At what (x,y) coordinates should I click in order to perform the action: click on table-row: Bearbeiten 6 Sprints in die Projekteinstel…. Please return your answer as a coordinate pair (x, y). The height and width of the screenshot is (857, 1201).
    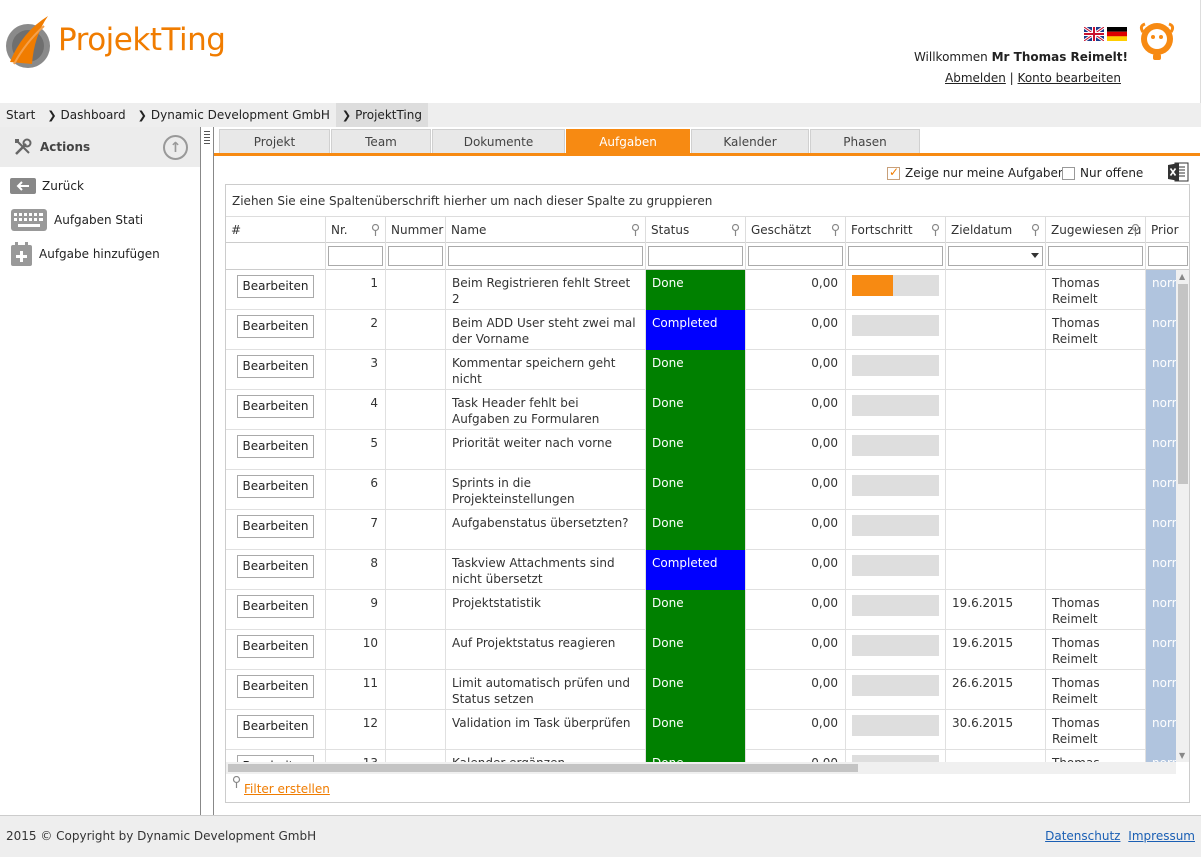
    Looking at the image, I should click on (701, 490).